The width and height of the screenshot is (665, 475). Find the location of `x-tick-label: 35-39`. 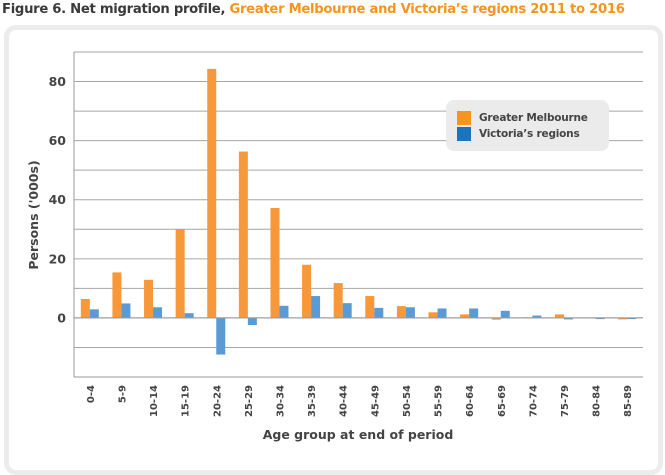

x-tick-label: 35-39 is located at coordinates (312, 401).